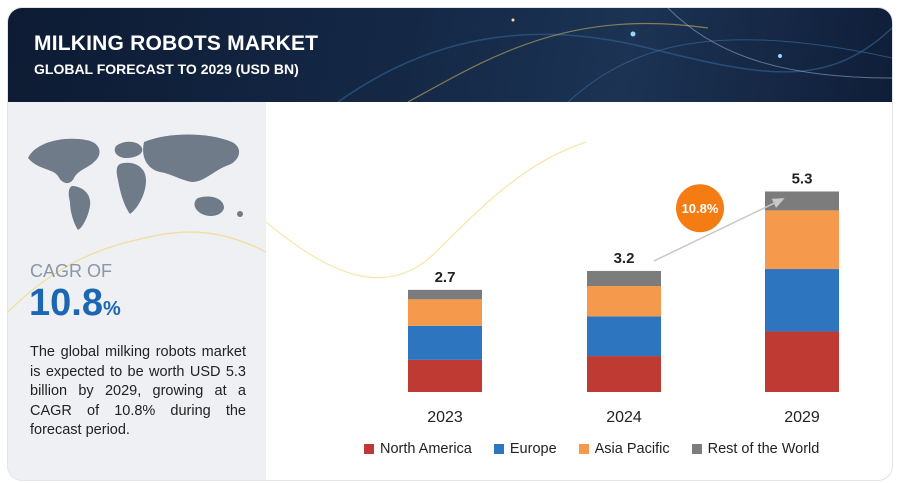 This screenshot has width=900, height=483. I want to click on legend-item-europe: Europe, so click(525, 449).